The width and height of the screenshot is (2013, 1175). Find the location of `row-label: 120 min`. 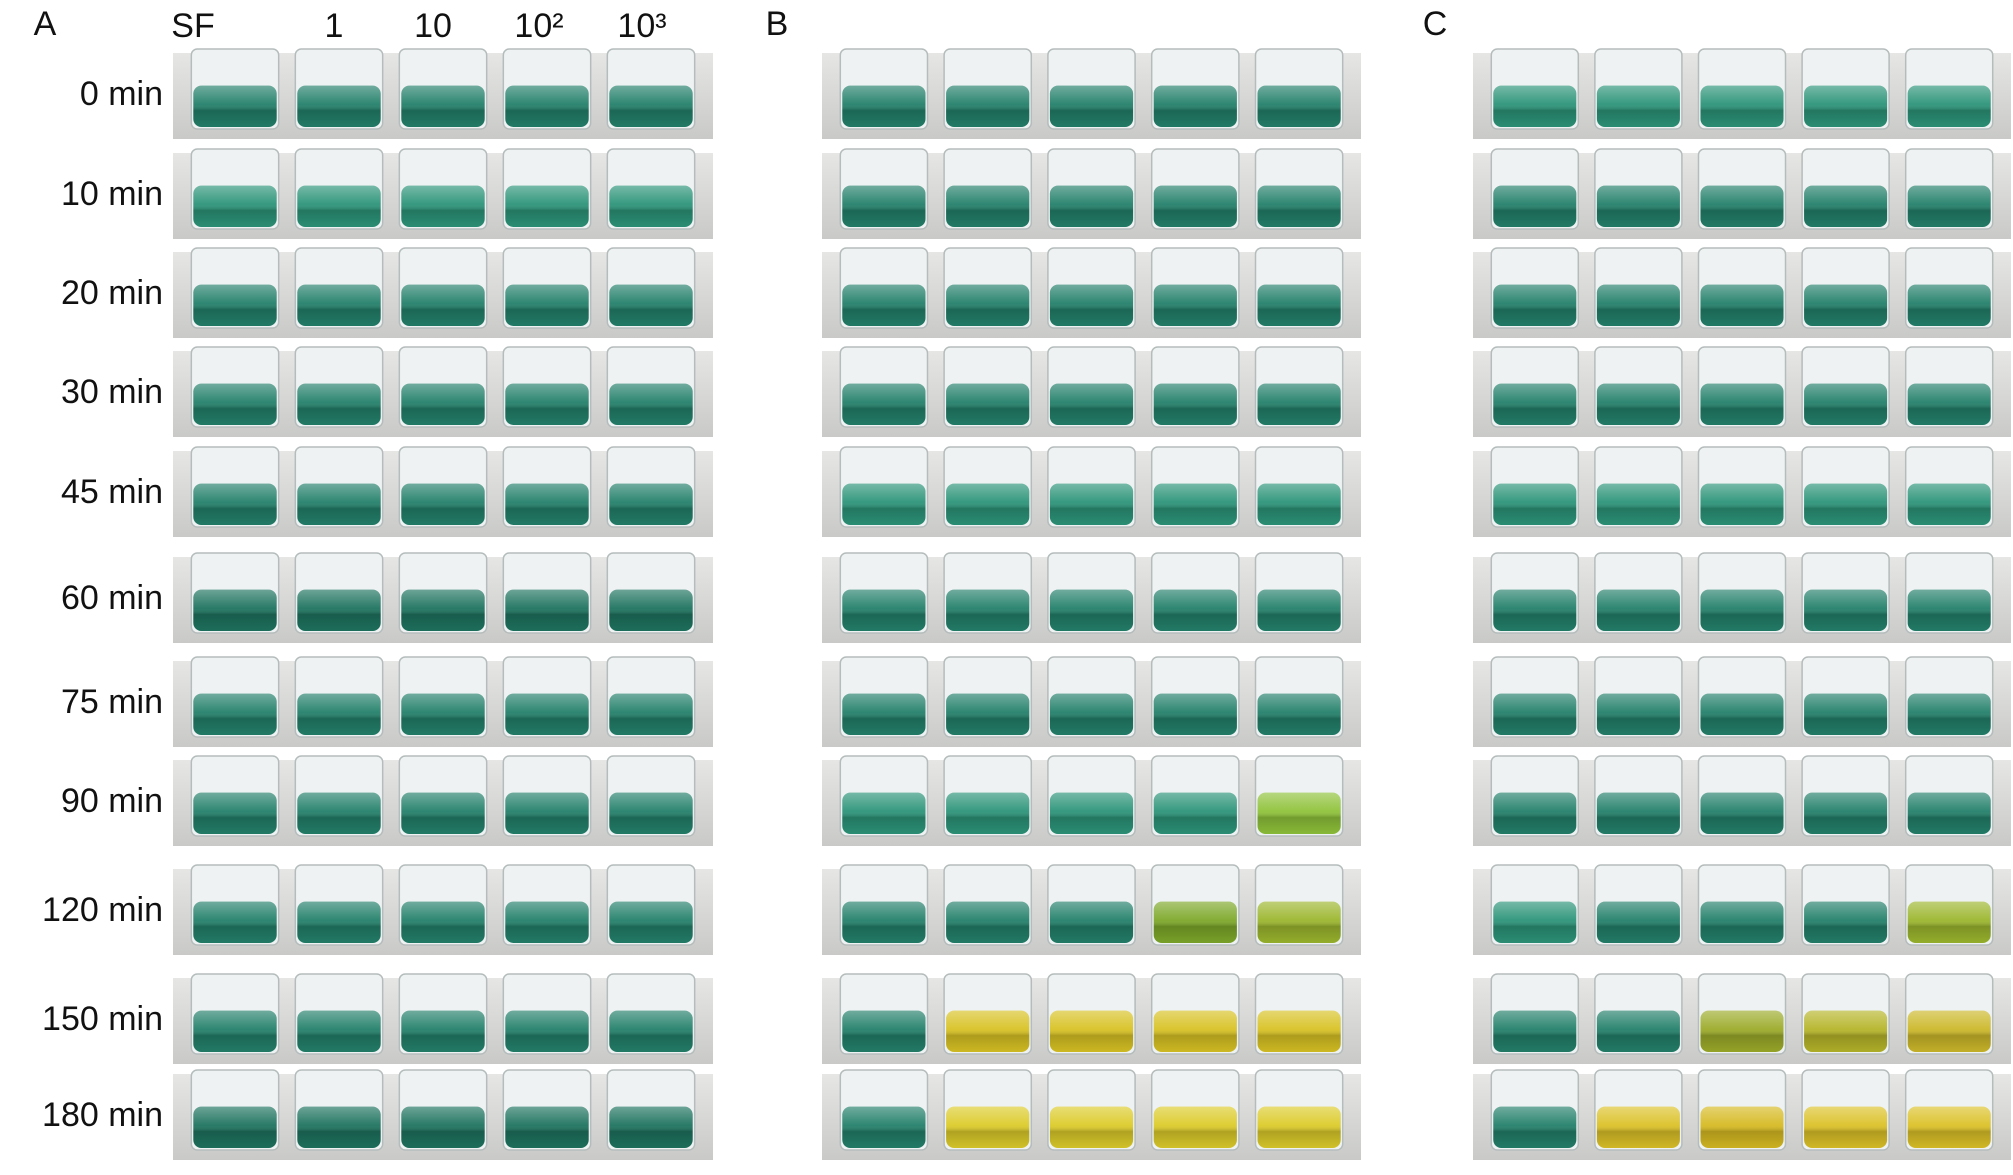

row-label: 120 min is located at coordinates (102, 910).